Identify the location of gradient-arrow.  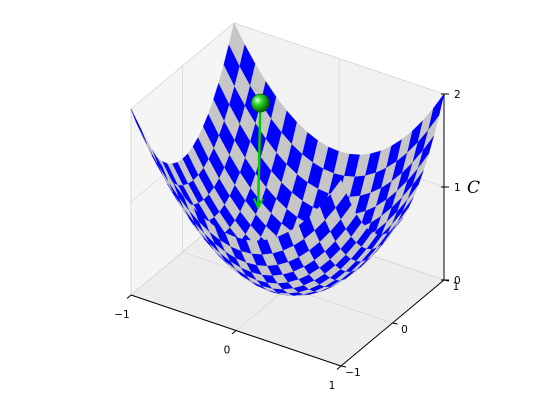
(259, 155).